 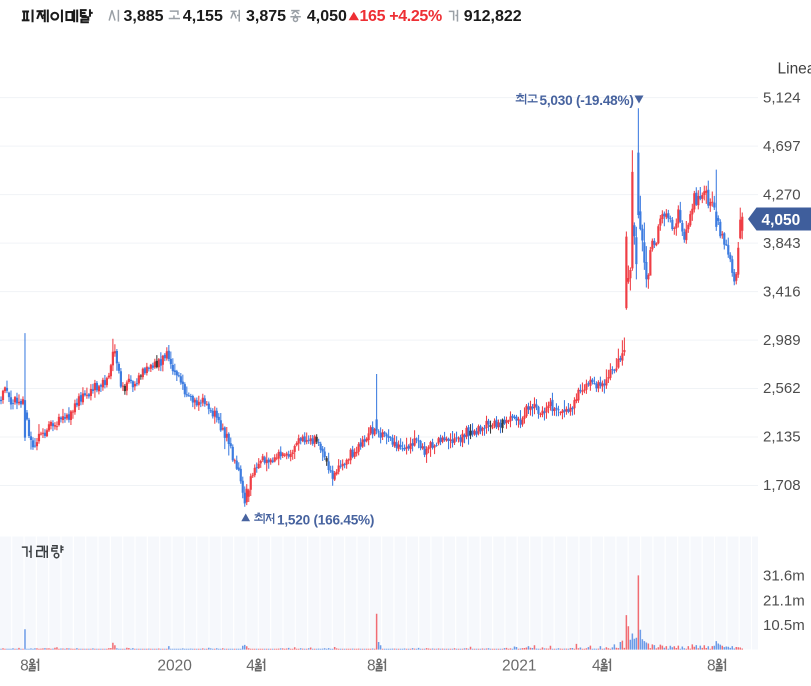 I want to click on svg-text: 2,135, so click(x=782, y=437).